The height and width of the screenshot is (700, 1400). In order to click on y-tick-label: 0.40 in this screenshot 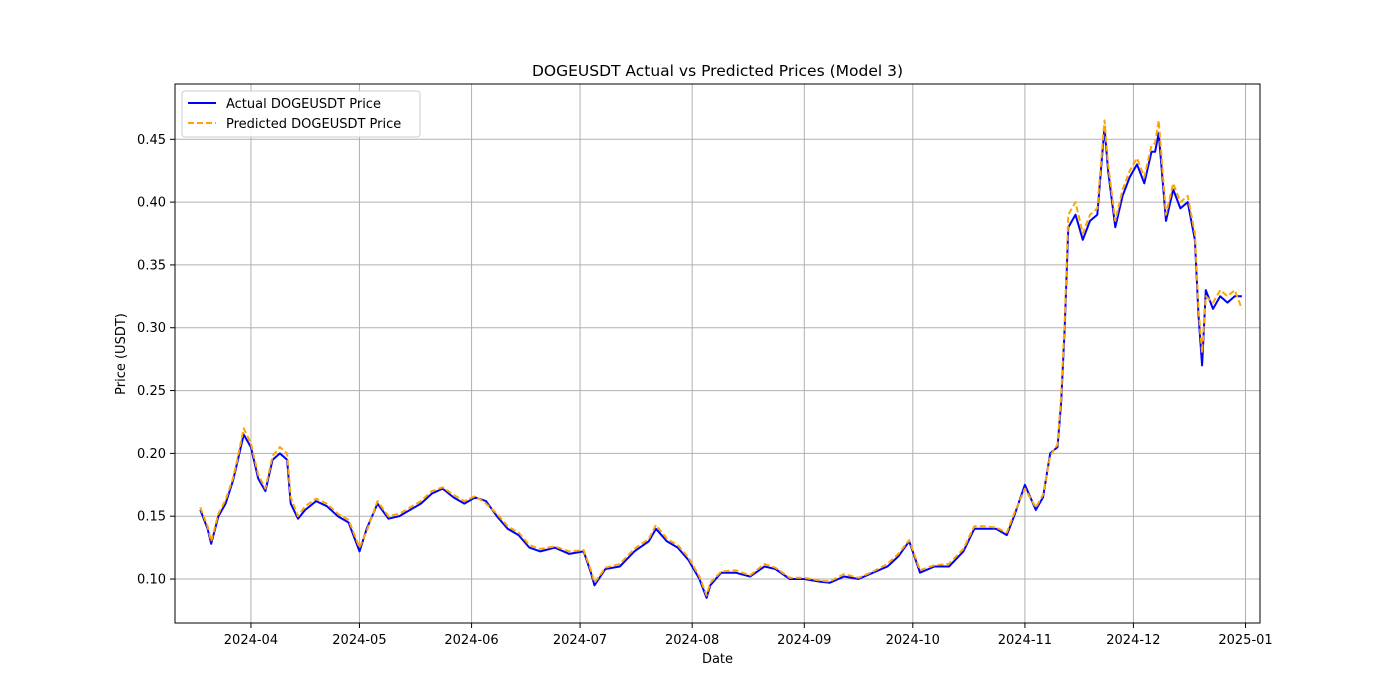, I will do `click(151, 203)`.